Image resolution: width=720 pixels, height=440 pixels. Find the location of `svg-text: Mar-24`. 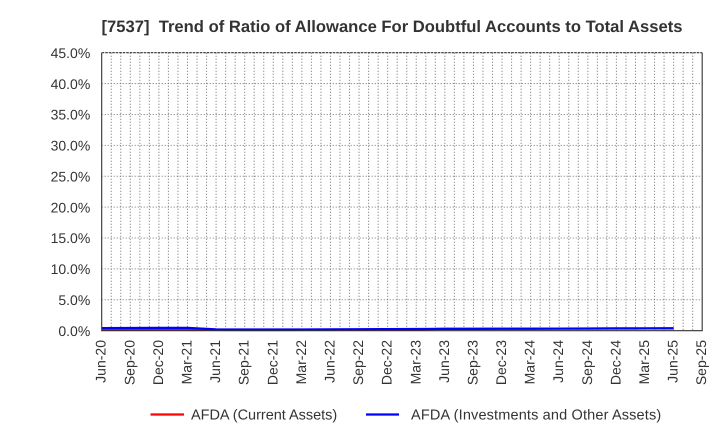

svg-text: Mar-24 is located at coordinates (530, 362).